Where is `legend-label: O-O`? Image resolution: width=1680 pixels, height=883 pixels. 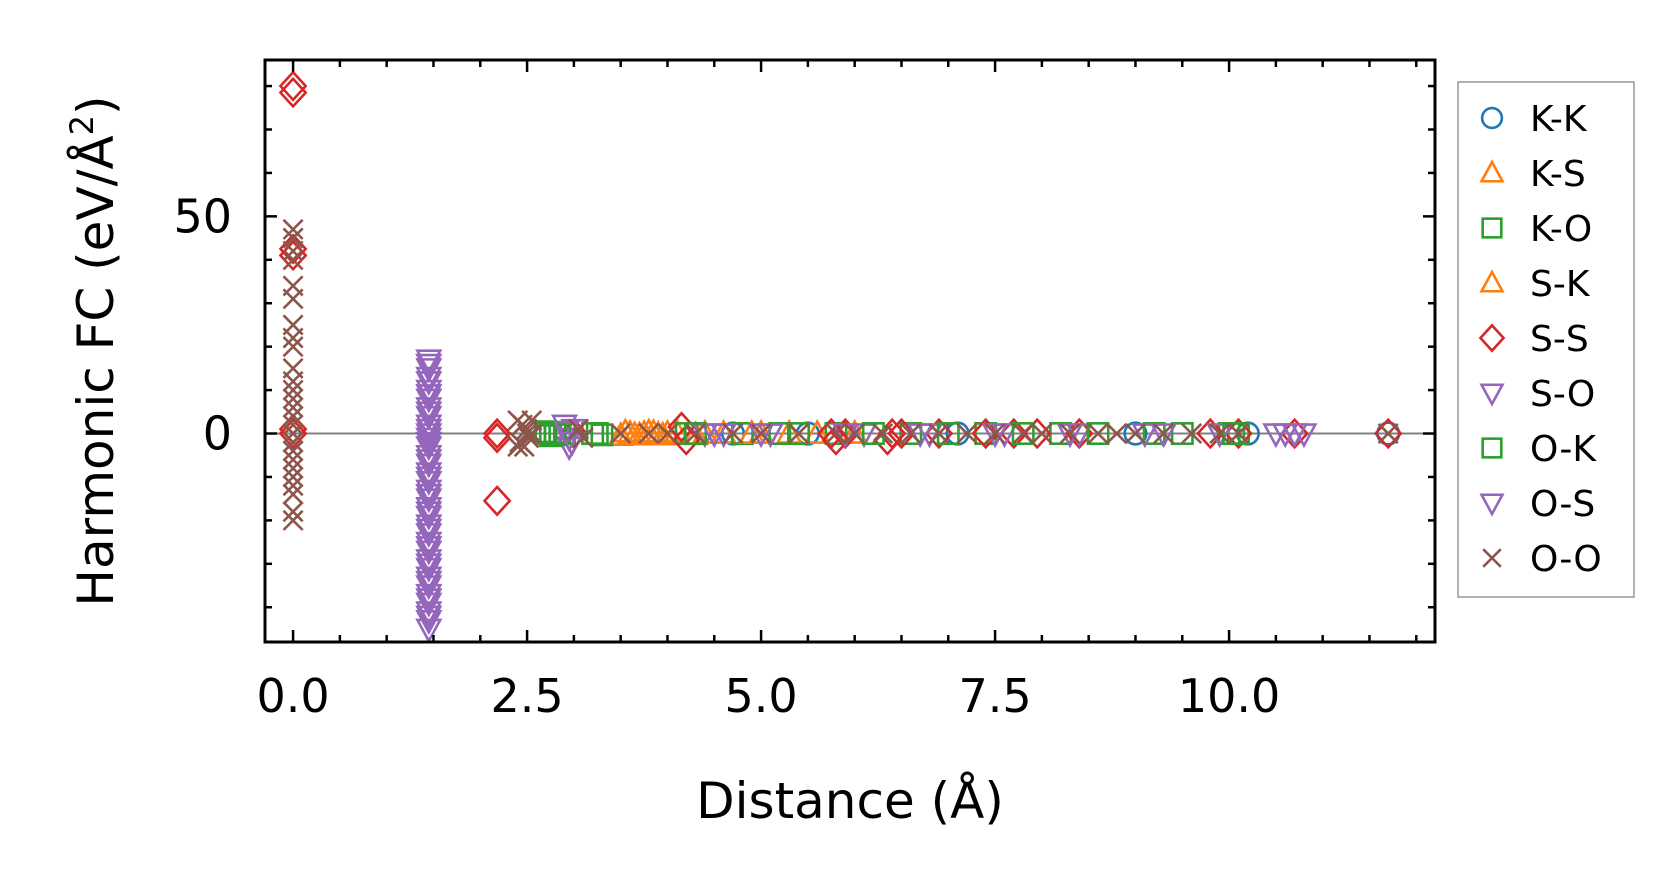
legend-label: O-O is located at coordinates (1566, 559).